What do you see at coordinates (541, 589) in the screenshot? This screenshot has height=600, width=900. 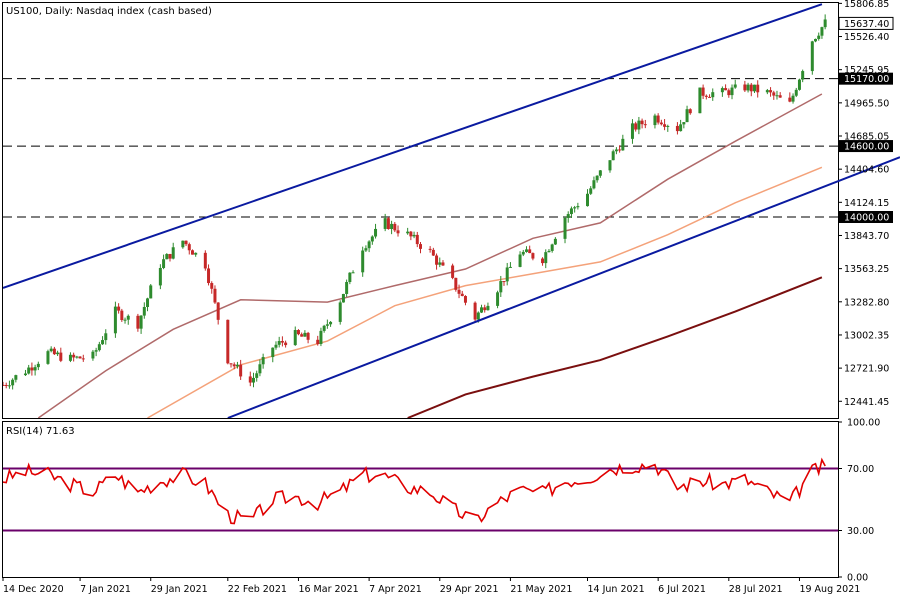 I see `x-tick-label: 21 May 2021` at bounding box center [541, 589].